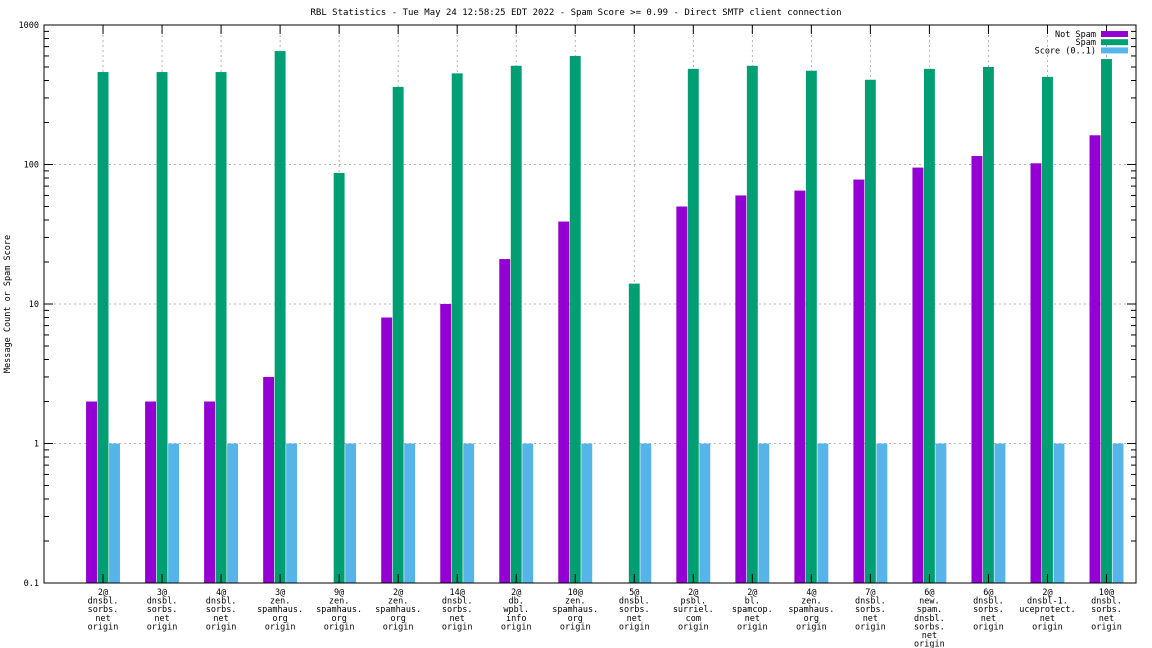 This screenshot has width=1152, height=648. I want to click on category-label: 2@ dnsbl. sorbs. net origin, so click(103, 610).